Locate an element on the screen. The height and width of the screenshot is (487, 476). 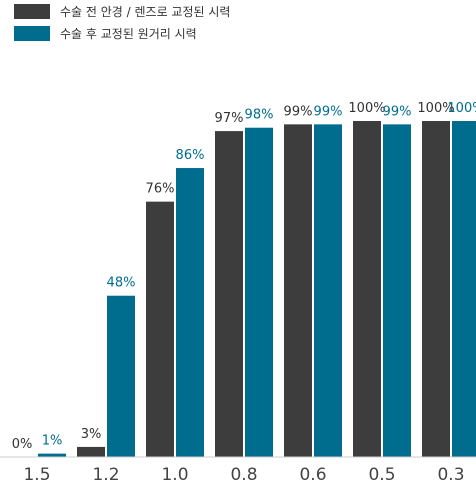
x-tick-label-0.5: 0.5 is located at coordinates (381, 475).